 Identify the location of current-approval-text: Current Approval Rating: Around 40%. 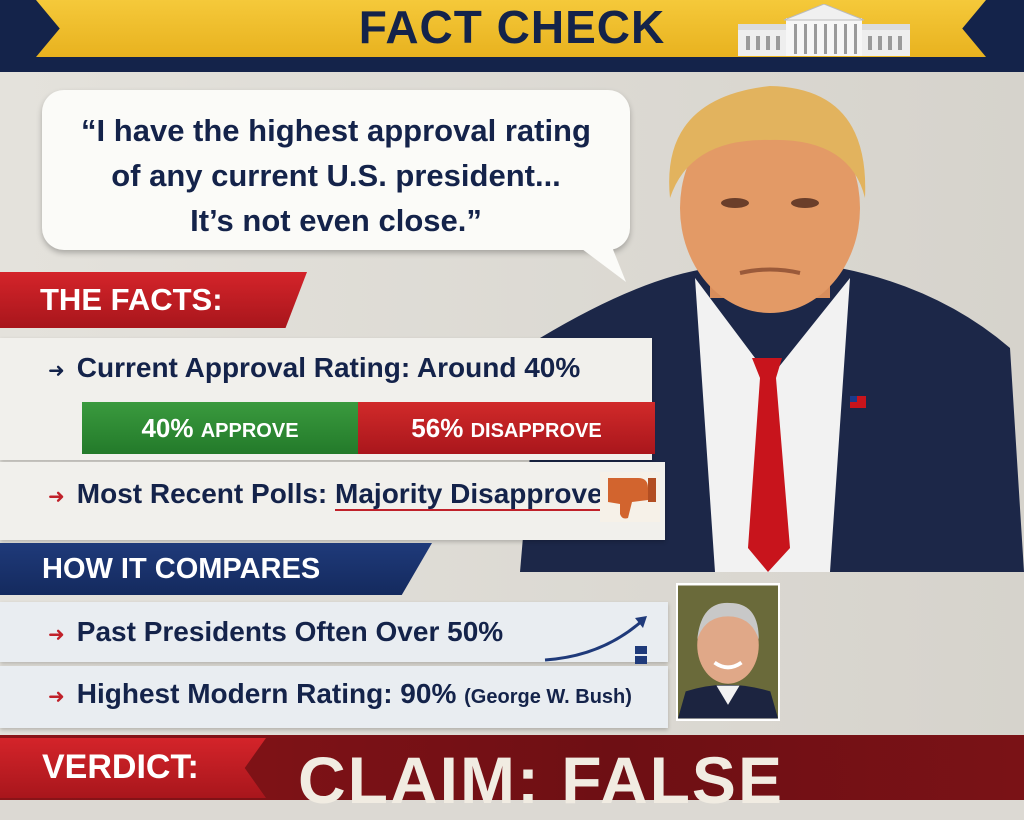
(328, 367).